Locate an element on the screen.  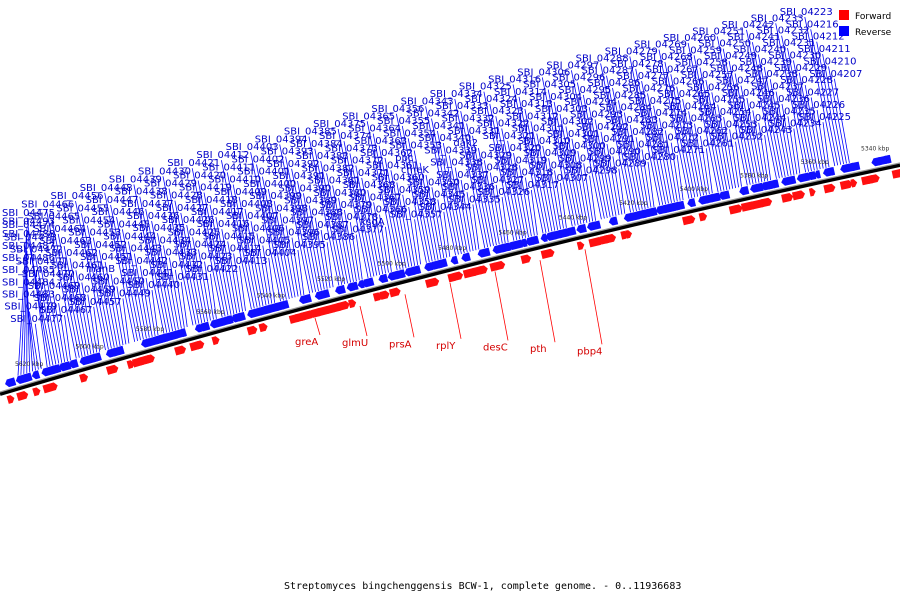
gene-label: SBI_04459 is located at coordinates (89, 290).